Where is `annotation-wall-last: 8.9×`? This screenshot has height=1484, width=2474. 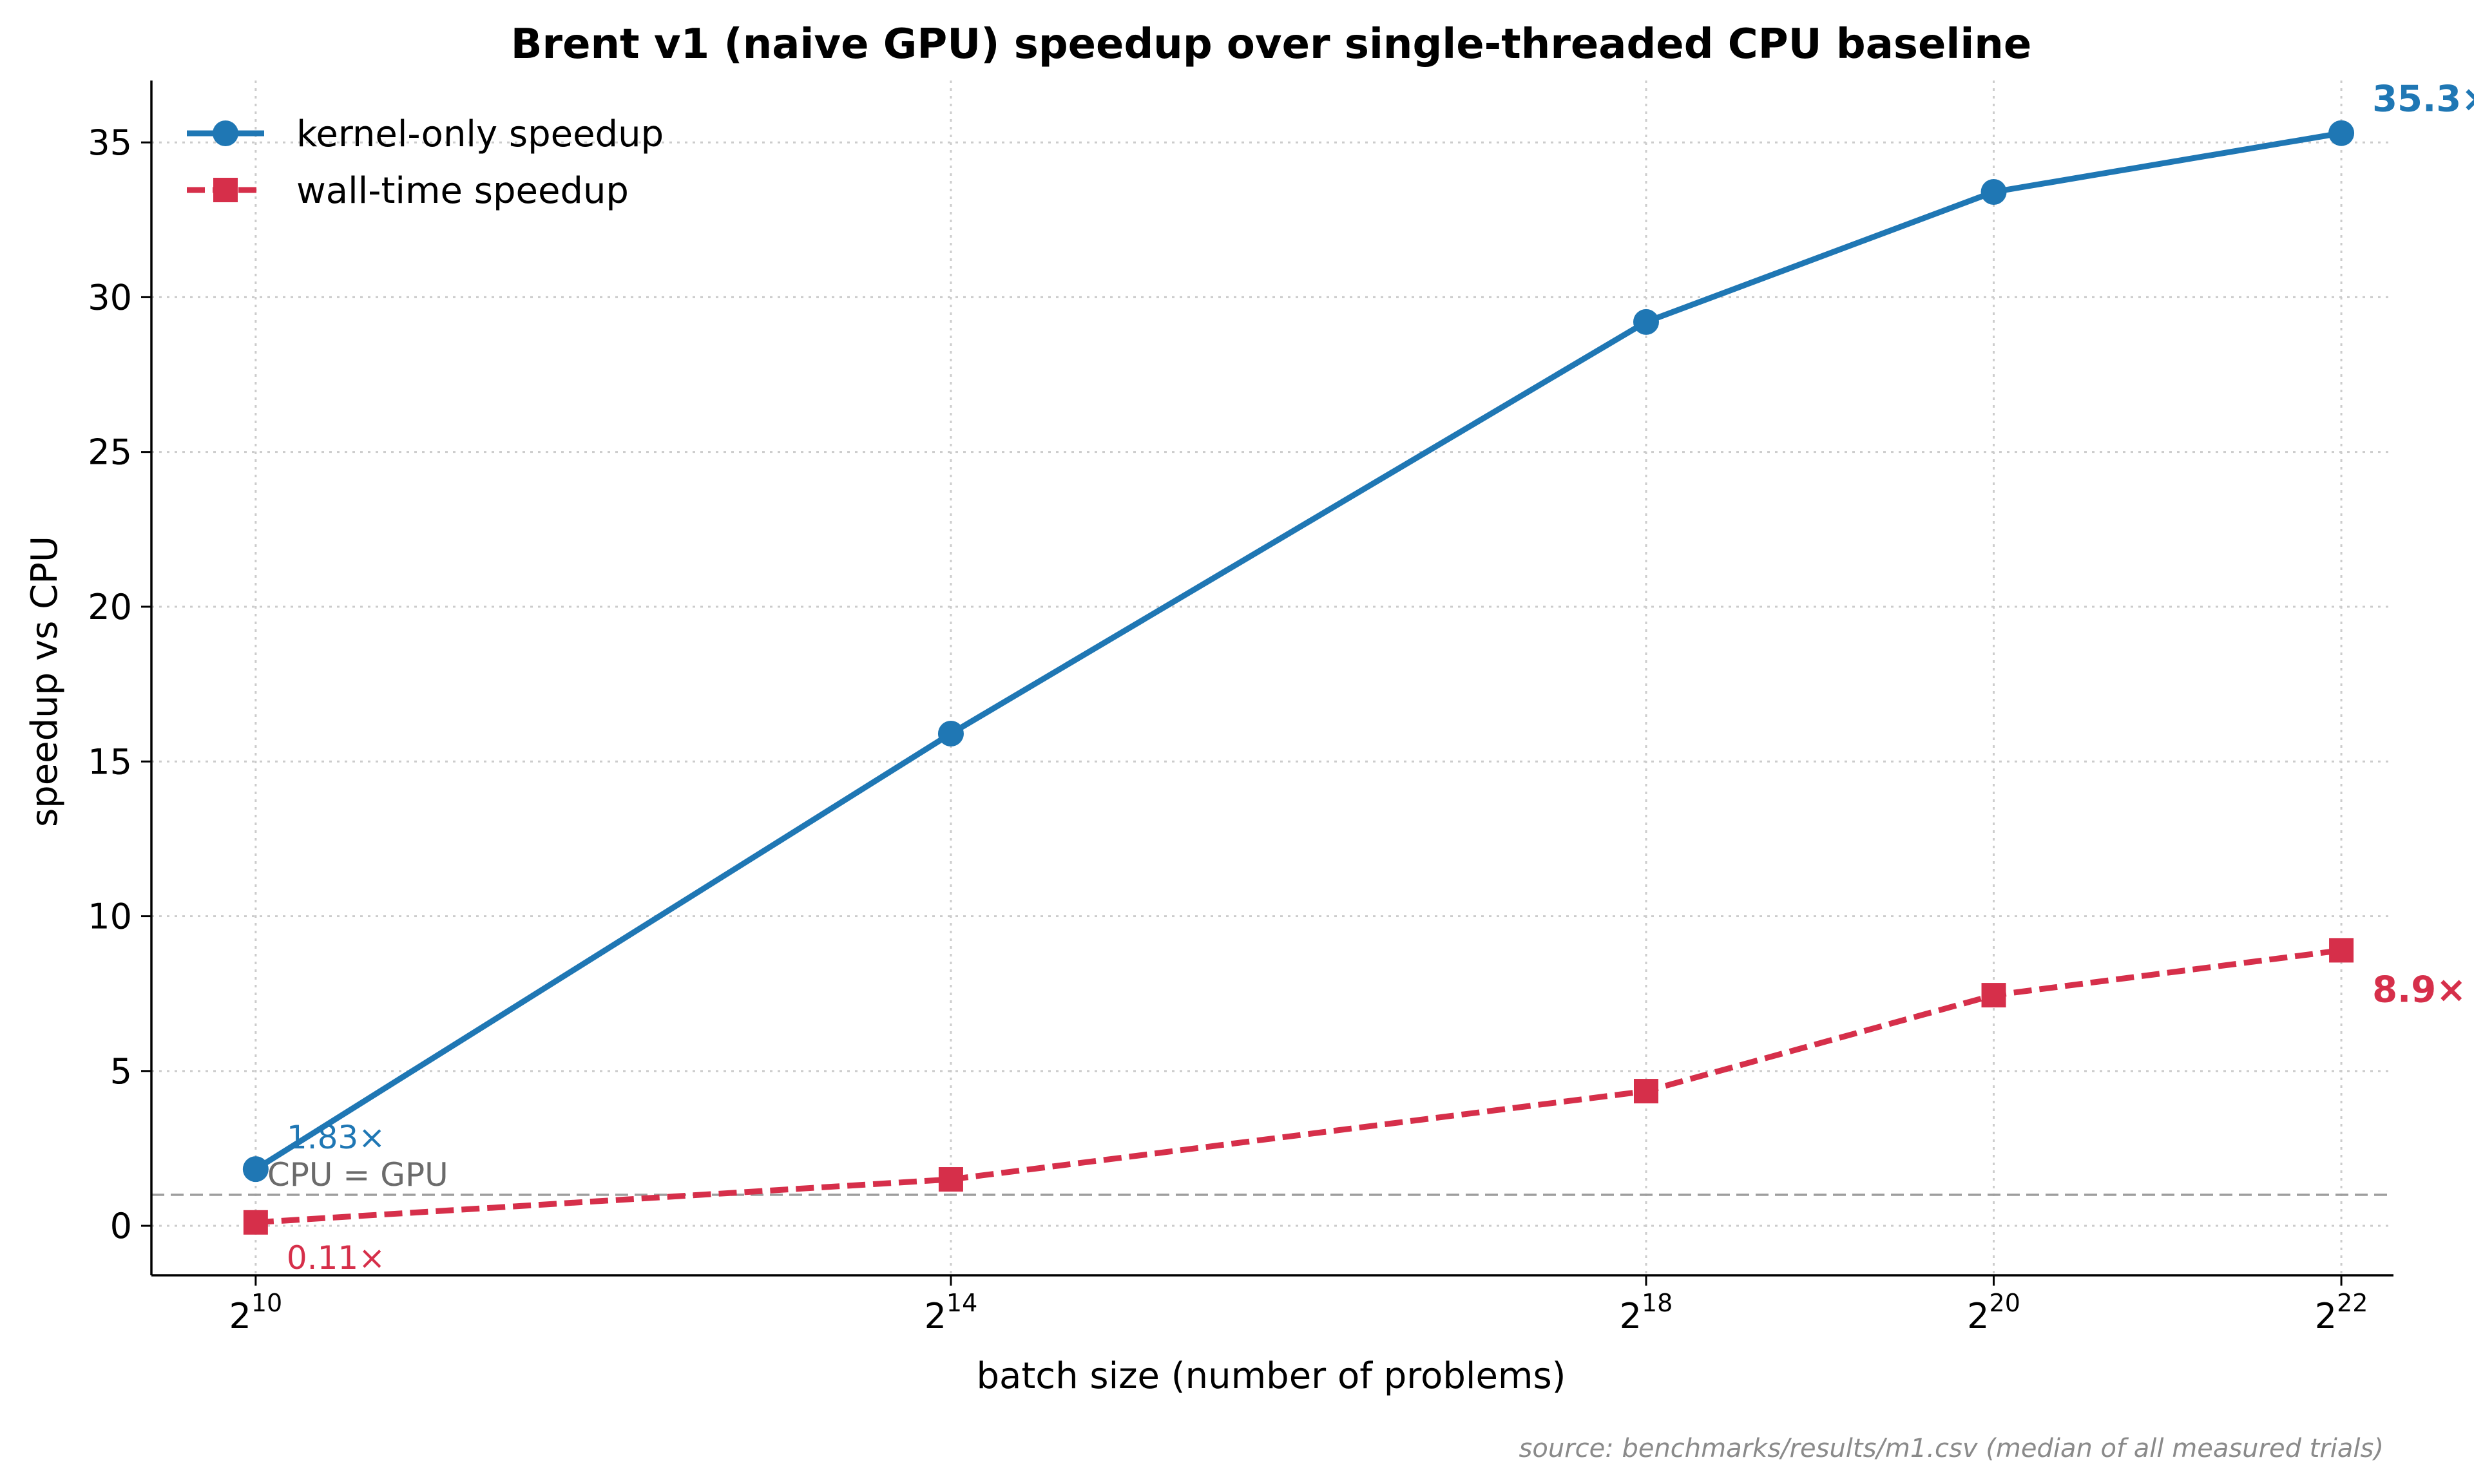
annotation-wall-last: 8.9× is located at coordinates (2419, 990).